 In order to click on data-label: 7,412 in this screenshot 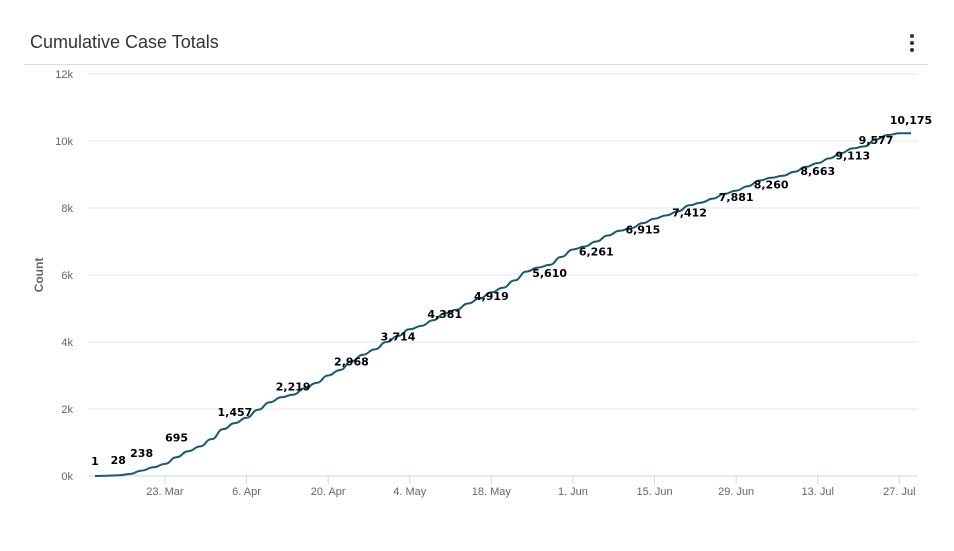, I will do `click(689, 213)`.